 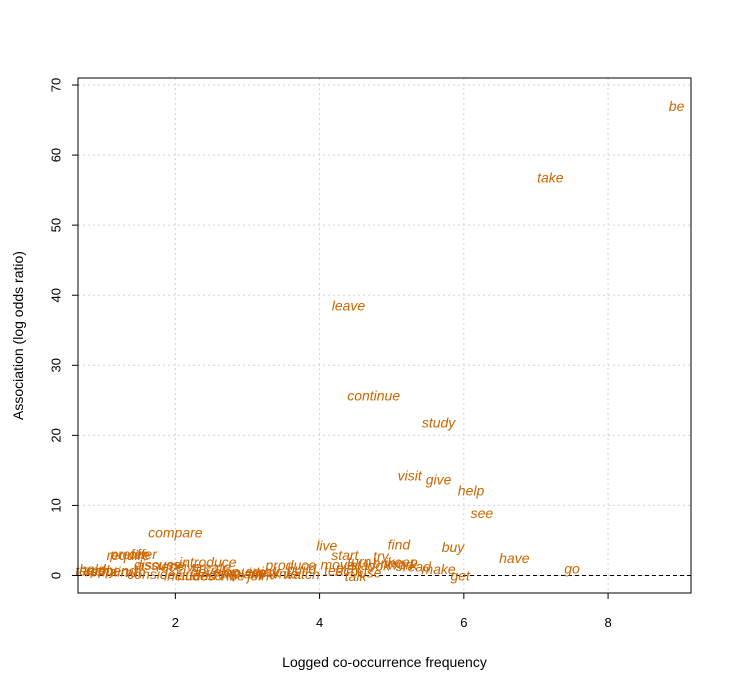 What do you see at coordinates (482, 513) in the screenshot?
I see `word-label: see` at bounding box center [482, 513].